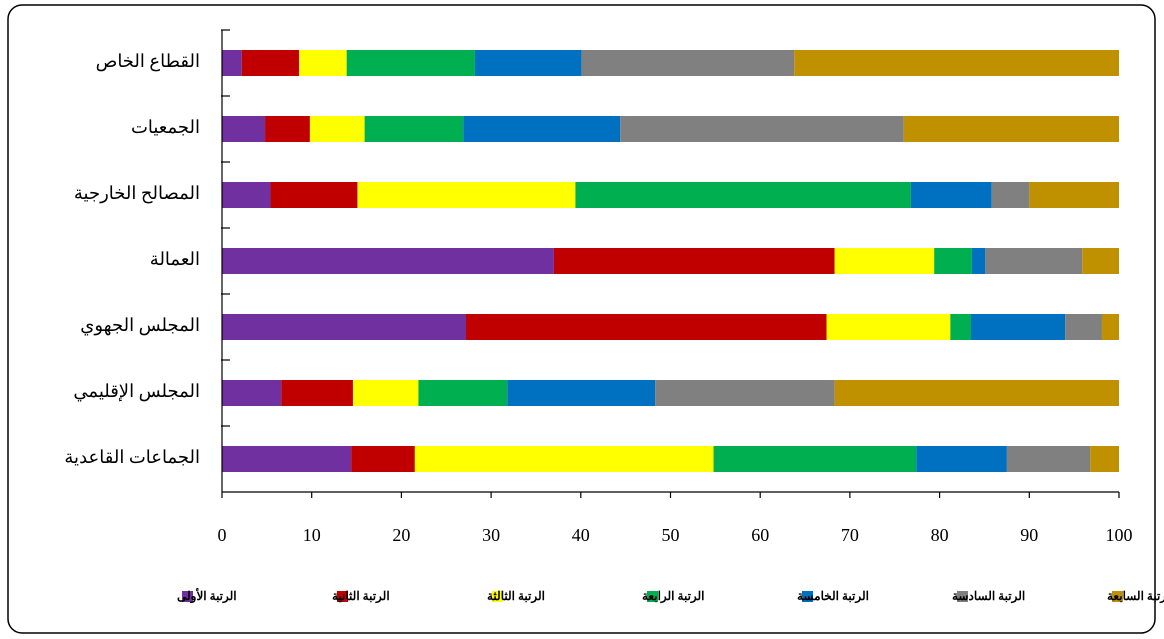 Image resolution: width=1164 pixels, height=639 pixels. I want to click on y-tick-label: الجماعات القاعدية, so click(132, 457).